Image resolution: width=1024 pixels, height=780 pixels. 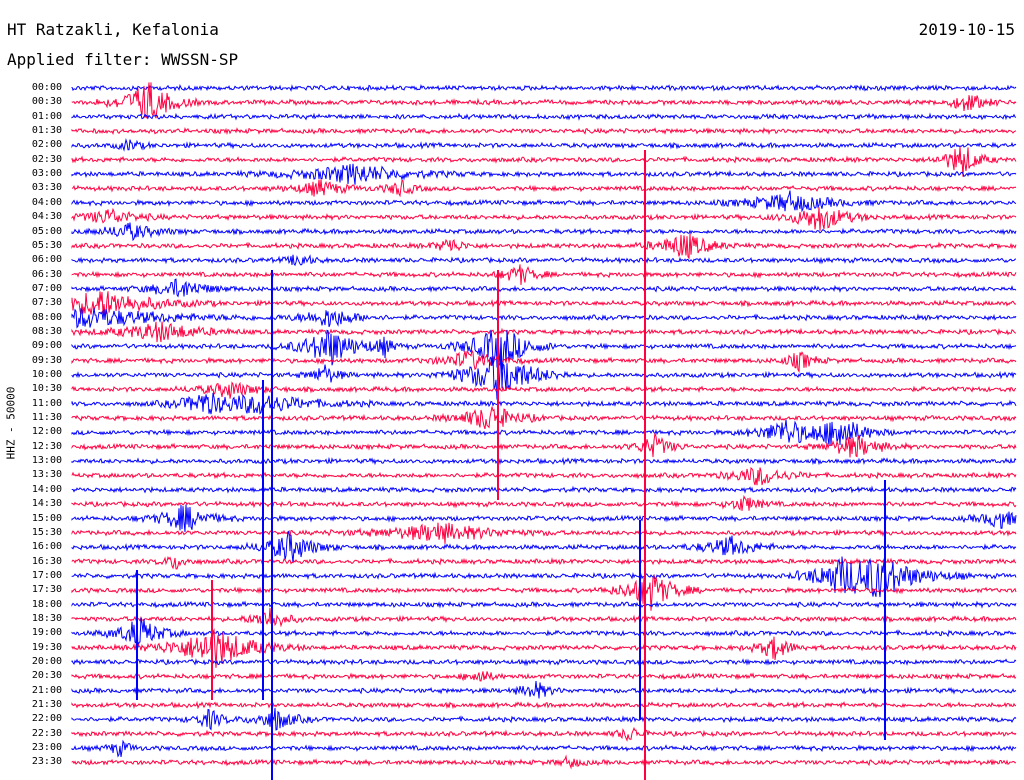 I want to click on time-label: 16:00, so click(x=46, y=547).